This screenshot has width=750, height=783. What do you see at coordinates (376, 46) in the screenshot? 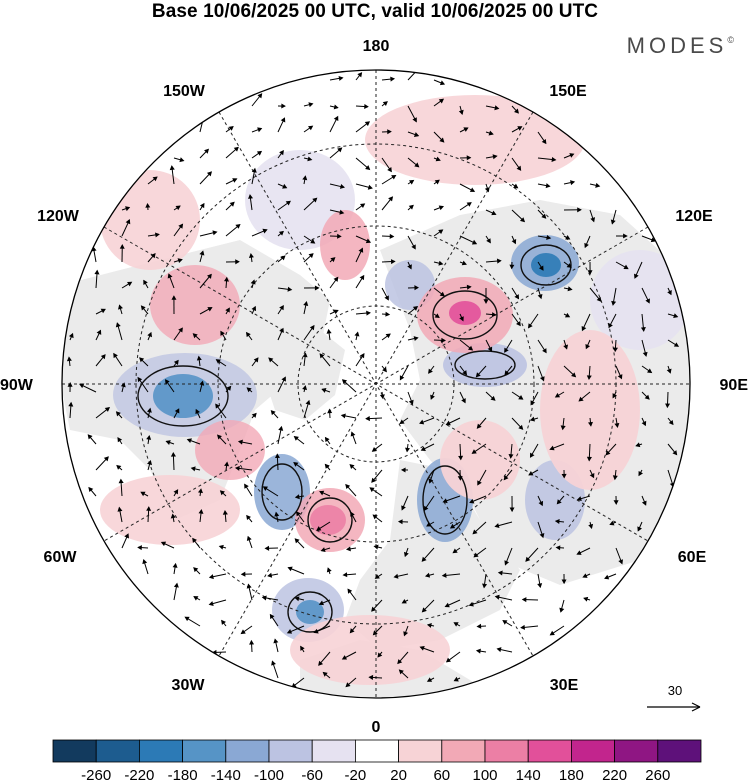
I see `lon-label-180: 180` at bounding box center [376, 46].